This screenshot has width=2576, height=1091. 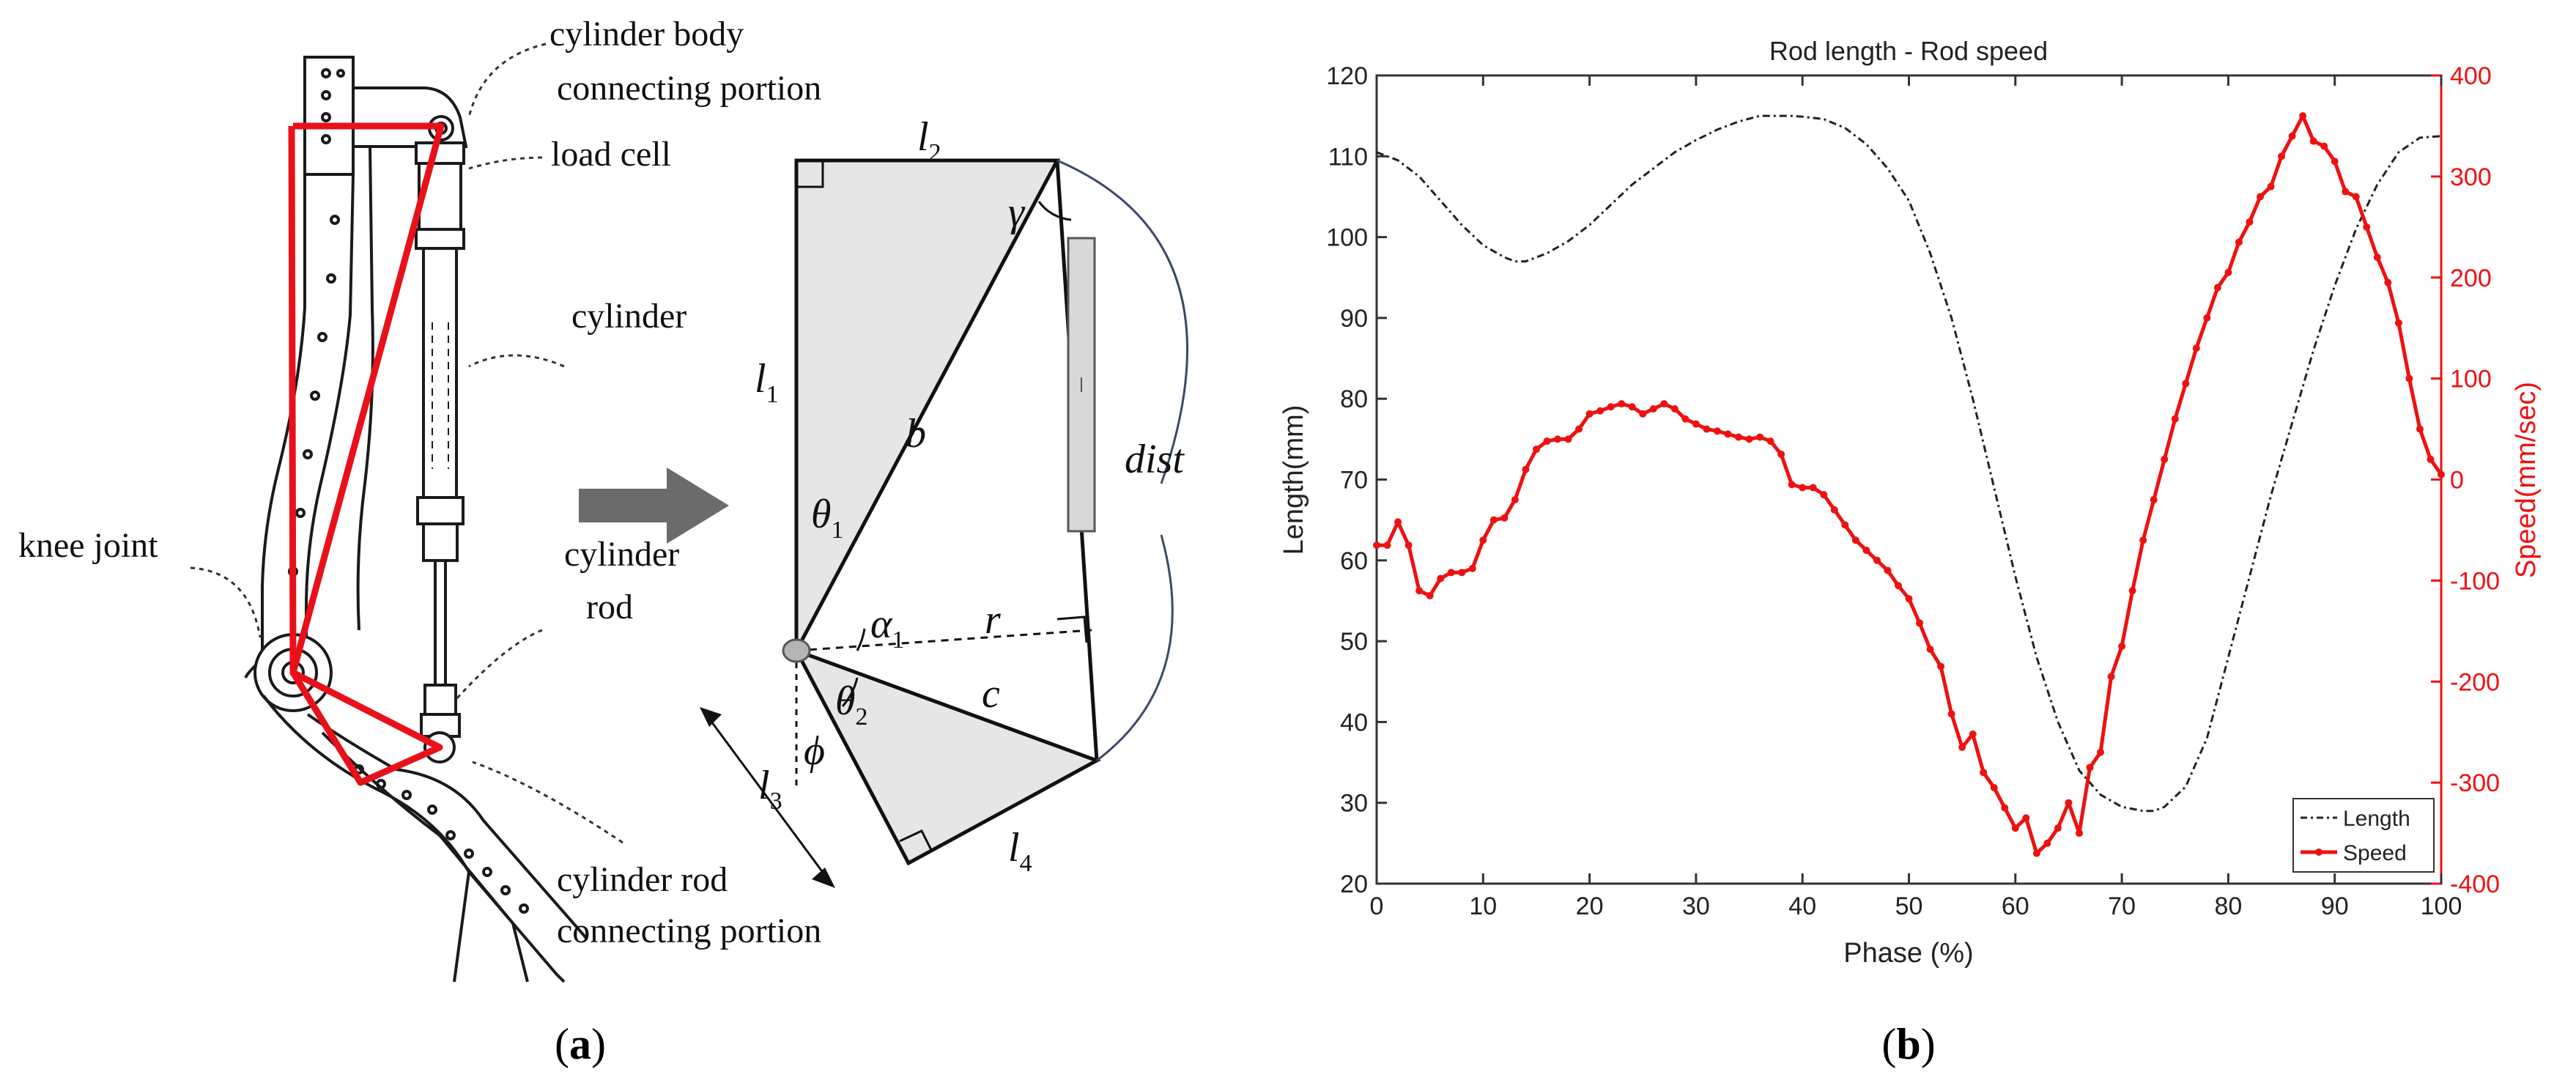 What do you see at coordinates (1909, 906) in the screenshot?
I see `x-tick-label: 50` at bounding box center [1909, 906].